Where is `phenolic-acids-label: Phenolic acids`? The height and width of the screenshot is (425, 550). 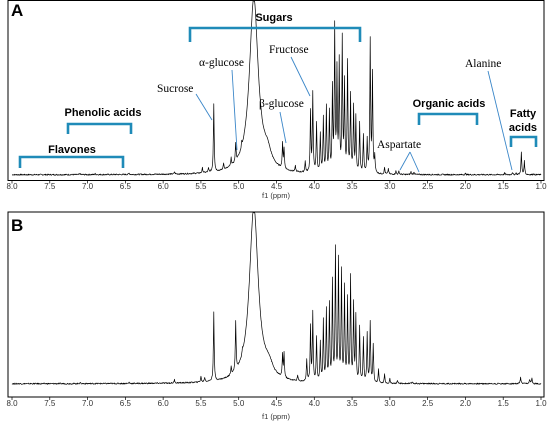
phenolic-acids-label: Phenolic acids is located at coordinates (102, 113).